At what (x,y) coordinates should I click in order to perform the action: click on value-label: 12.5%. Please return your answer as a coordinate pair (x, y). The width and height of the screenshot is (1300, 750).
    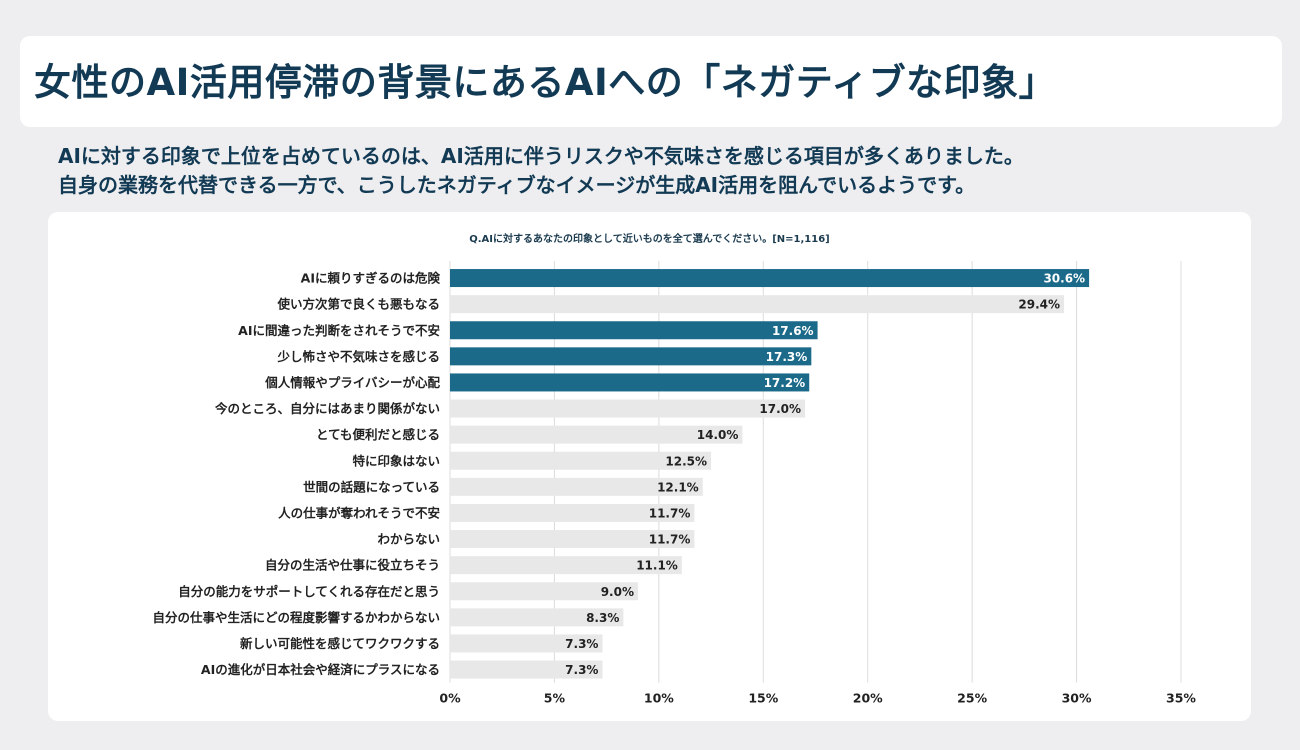
    Looking at the image, I should click on (686, 461).